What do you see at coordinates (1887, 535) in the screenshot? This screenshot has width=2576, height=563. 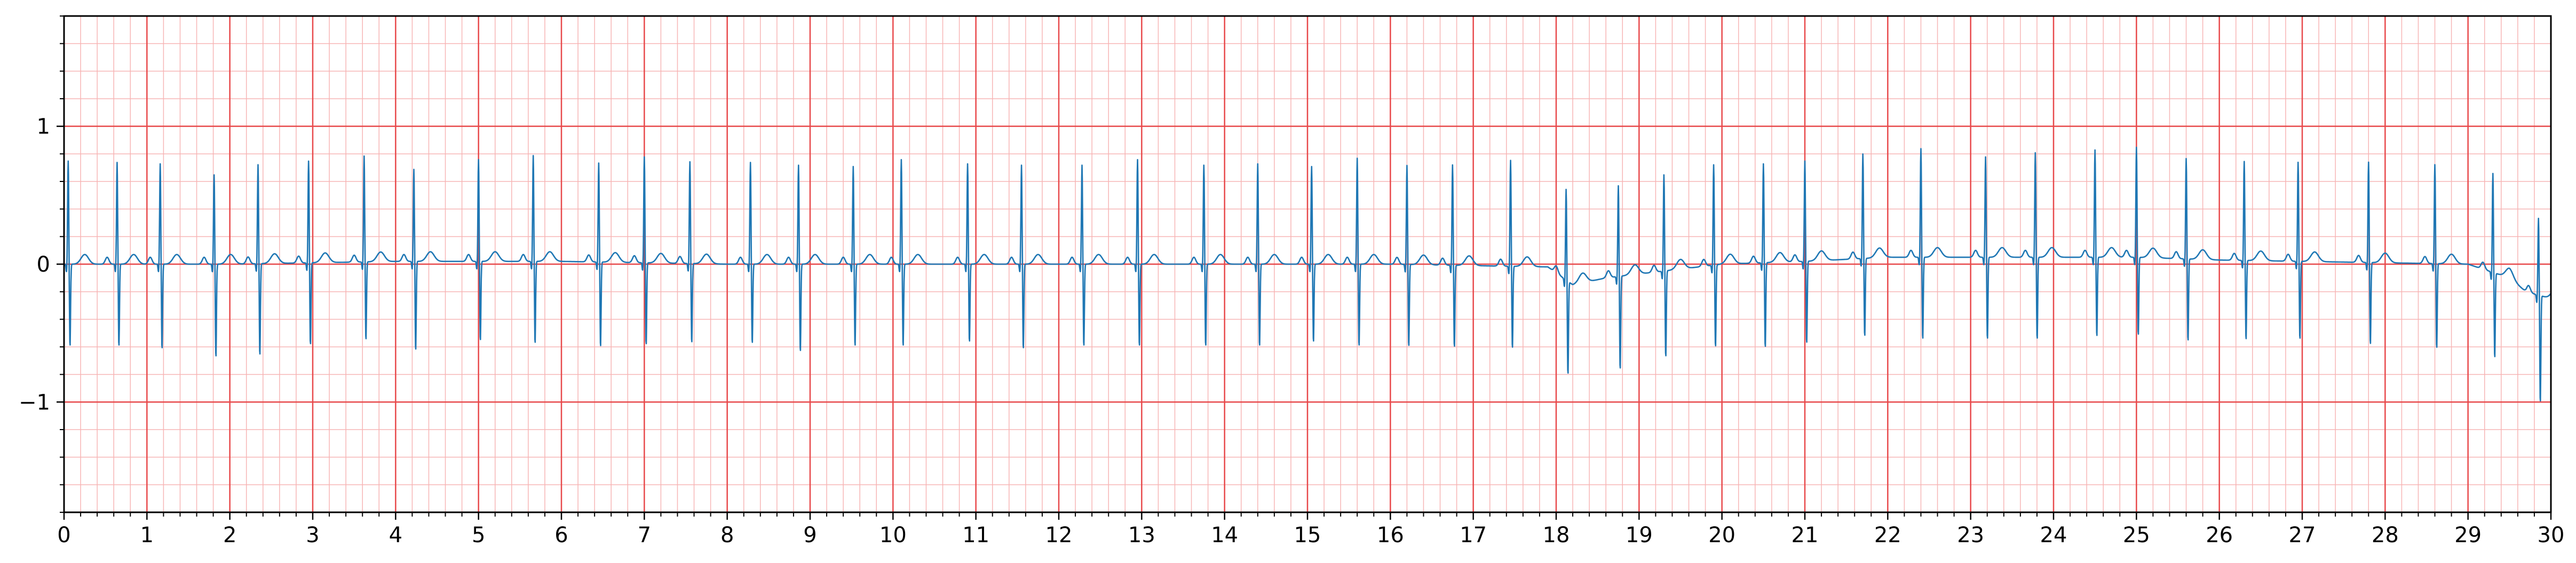 I see `x-tick-label: 22` at bounding box center [1887, 535].